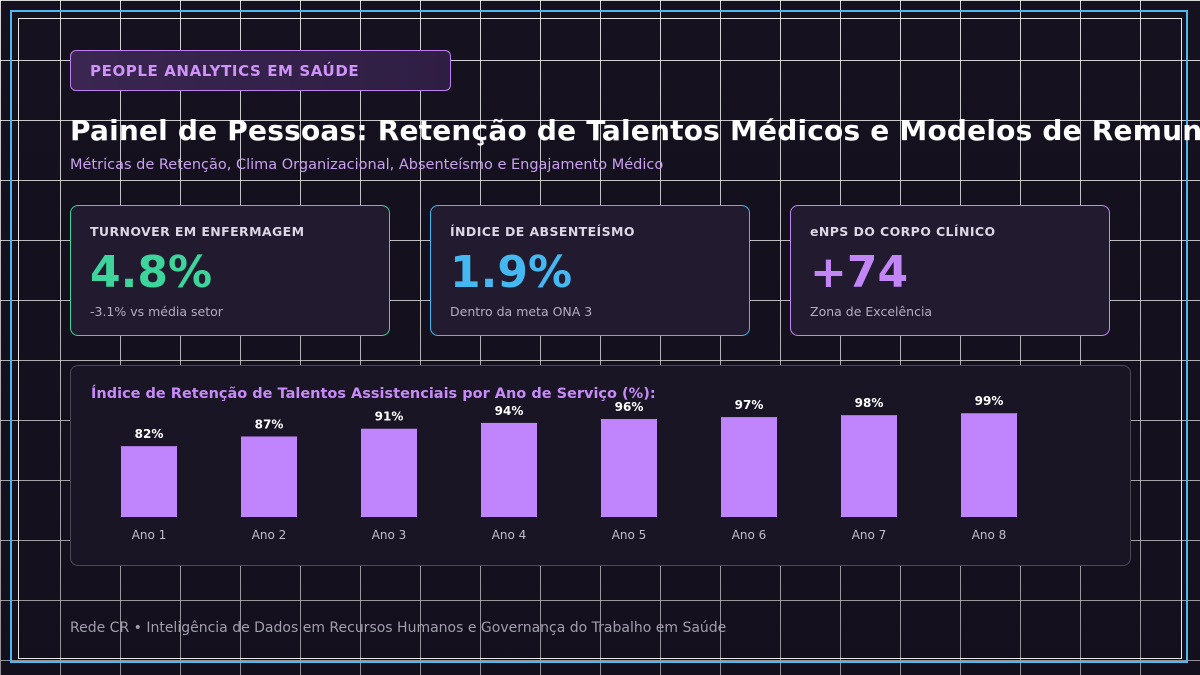 The height and width of the screenshot is (675, 1200). I want to click on kpi-label: eNPS DO CORPO CLÍNICO, so click(903, 231).